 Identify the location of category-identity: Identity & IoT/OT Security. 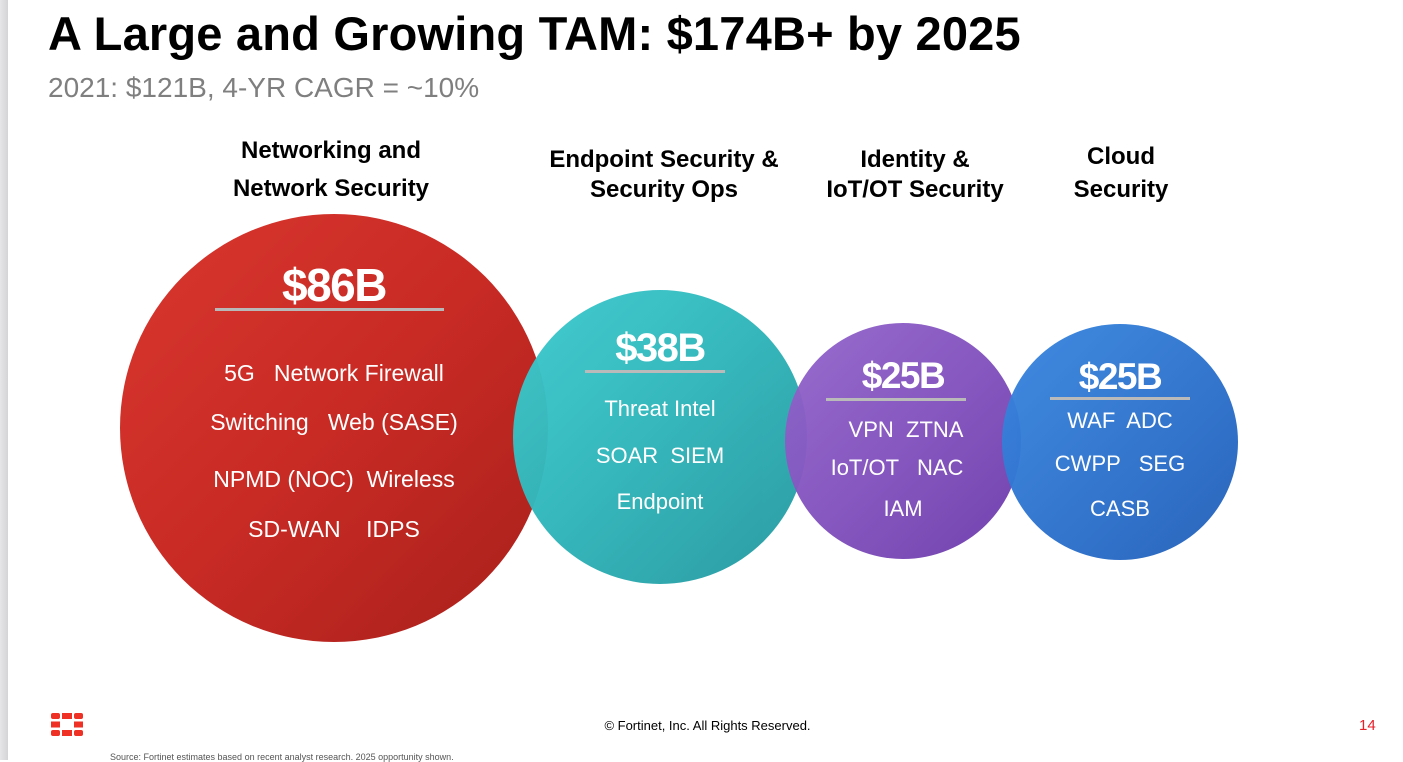
(914, 175).